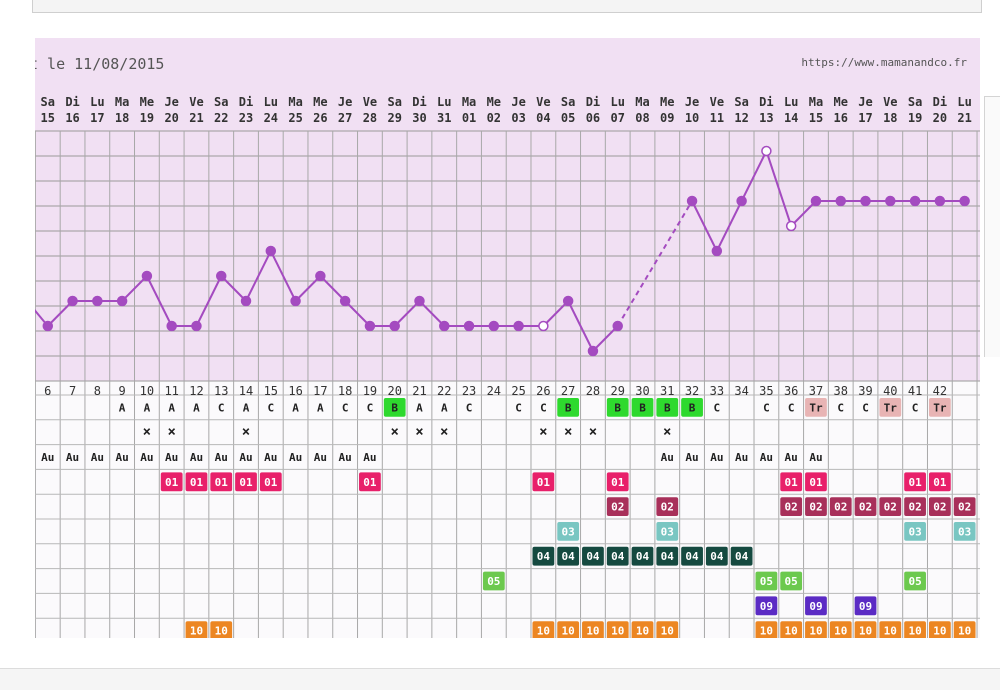 The width and height of the screenshot is (1000, 690). What do you see at coordinates (419, 432) in the screenshot?
I see `track-label-rapport: ×` at bounding box center [419, 432].